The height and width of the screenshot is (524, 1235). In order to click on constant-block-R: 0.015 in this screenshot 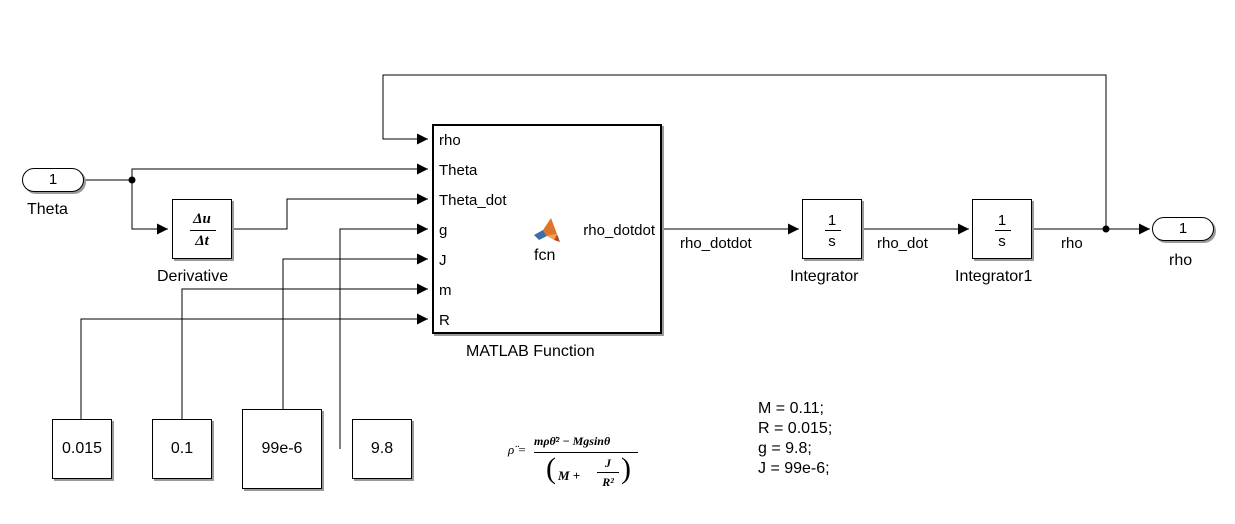, I will do `click(82, 449)`.